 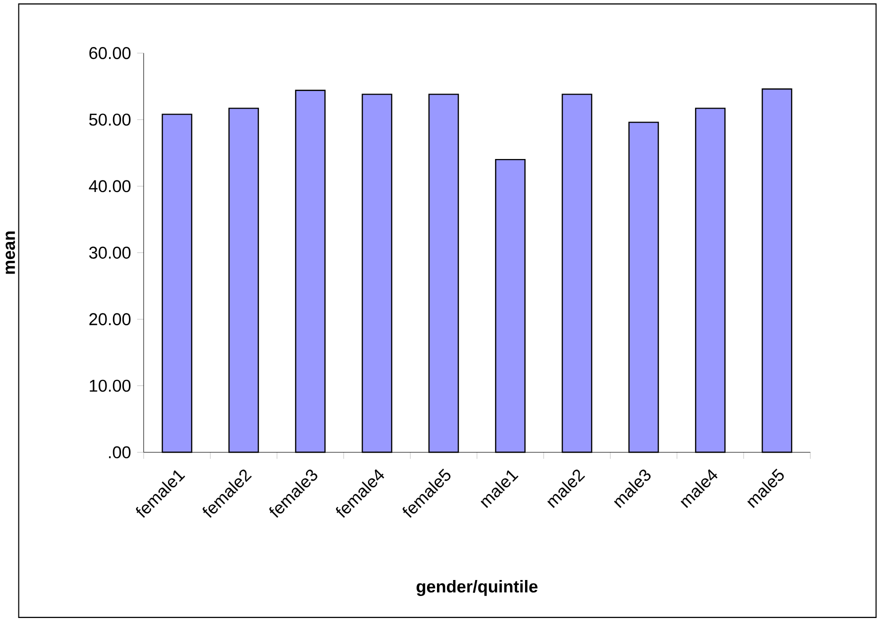 I want to click on y-tick-label: 10.00, so click(x=110, y=386).